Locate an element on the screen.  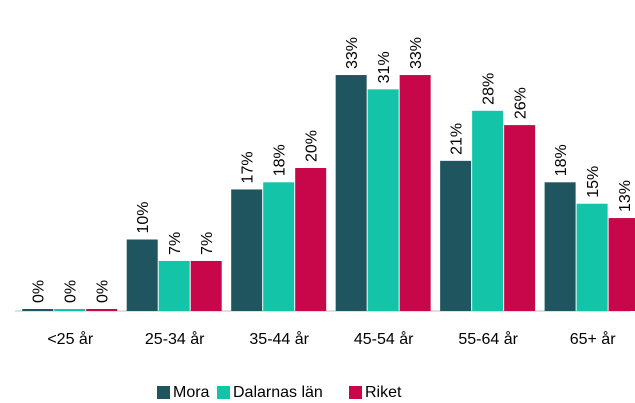
legend-label: Riket is located at coordinates (383, 392).